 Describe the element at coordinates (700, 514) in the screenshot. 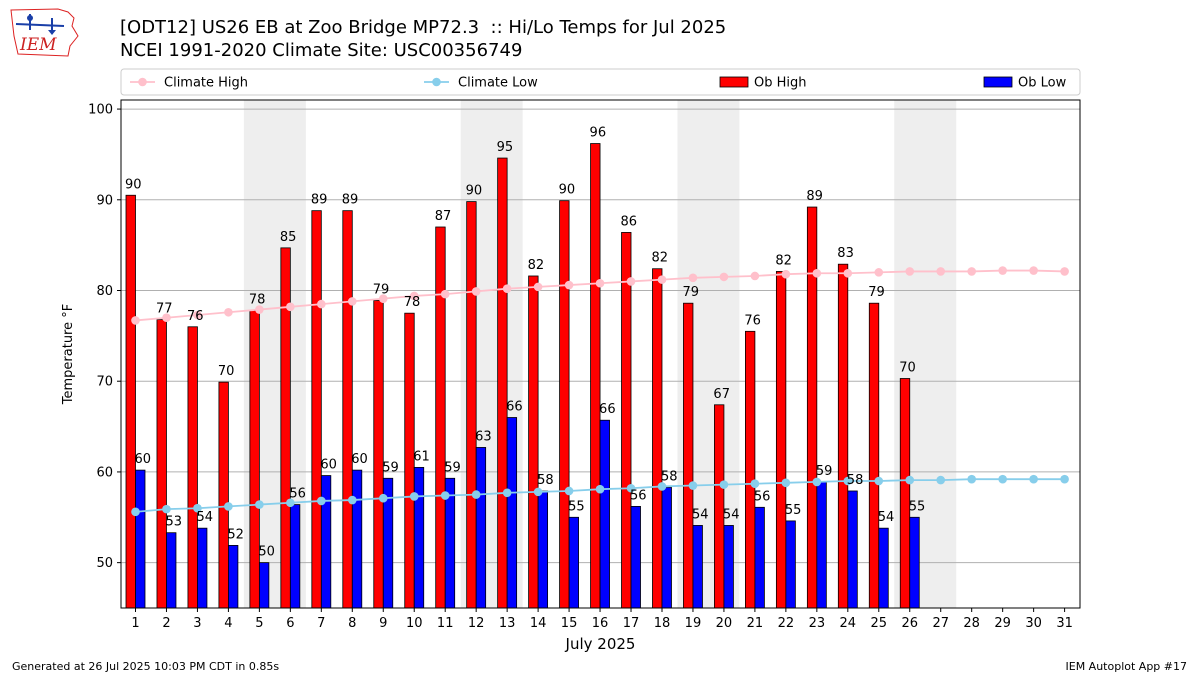

I see `ob-low-label-19: 54` at that location.